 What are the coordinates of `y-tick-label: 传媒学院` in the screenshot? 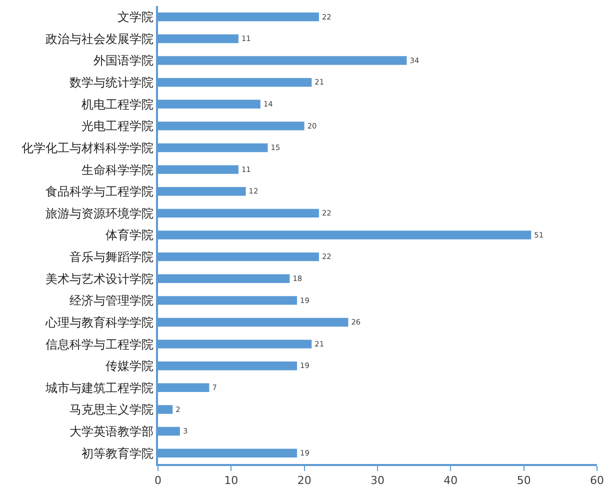 It's located at (130, 366).